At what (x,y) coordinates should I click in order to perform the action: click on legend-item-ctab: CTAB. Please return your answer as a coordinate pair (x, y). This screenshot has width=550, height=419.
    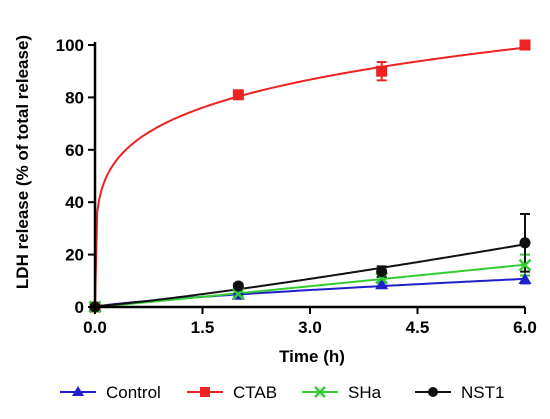
    Looking at the image, I should click on (232, 392).